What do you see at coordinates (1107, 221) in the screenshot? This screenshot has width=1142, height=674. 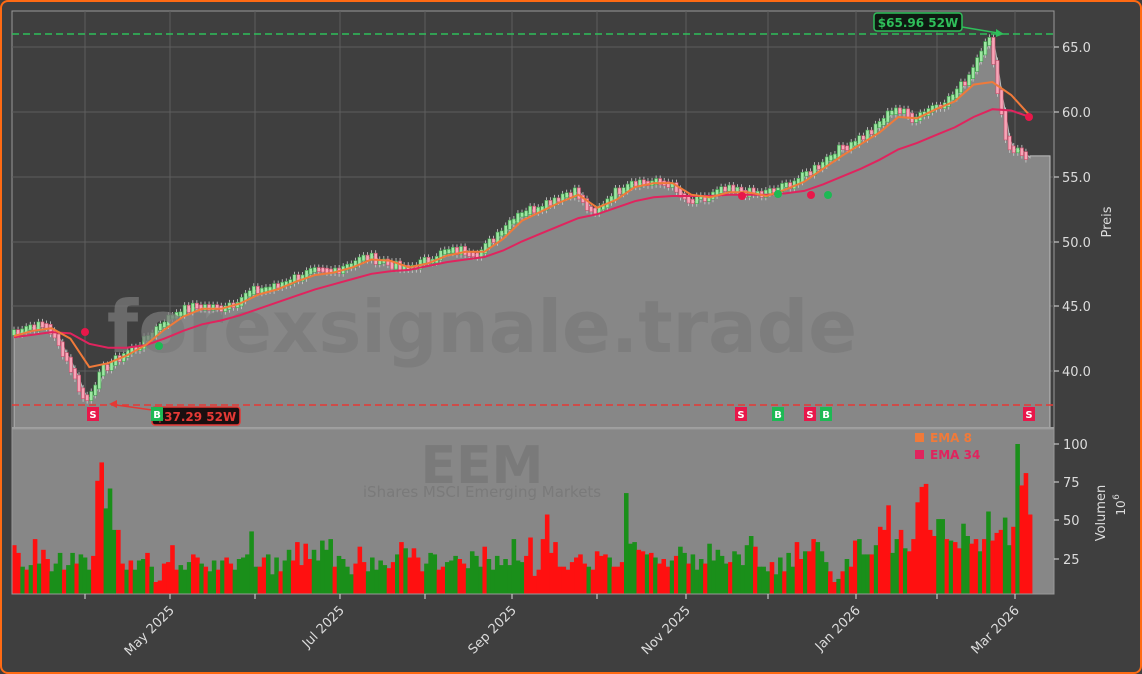 I see `price-axis-label: Preis` at bounding box center [1107, 221].